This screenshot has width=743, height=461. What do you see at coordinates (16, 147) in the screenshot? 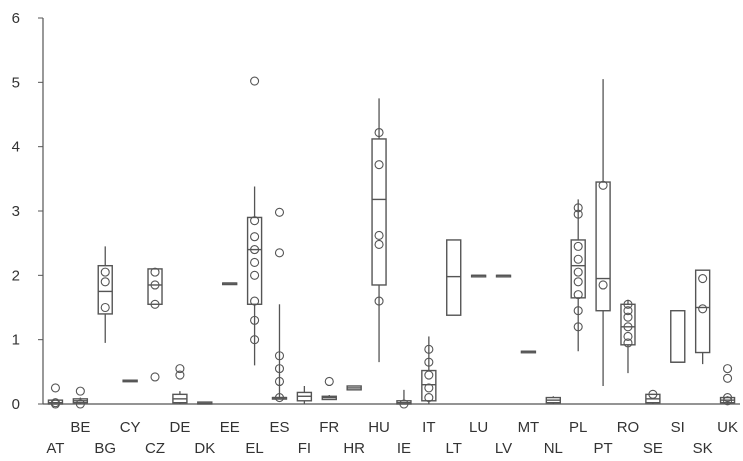
I see `y-tick-label: 4` at bounding box center [16, 147].